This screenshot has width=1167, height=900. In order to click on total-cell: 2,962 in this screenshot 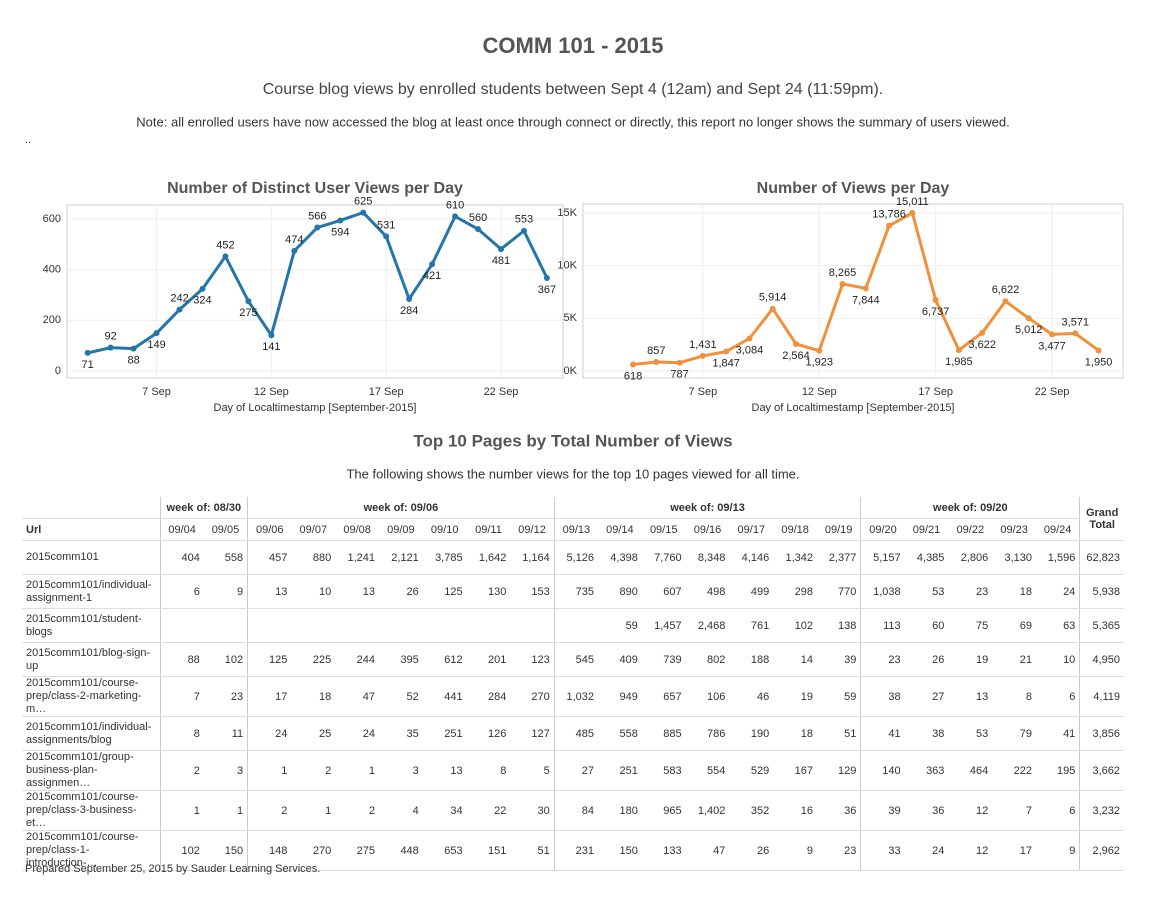, I will do `click(1101, 850)`.